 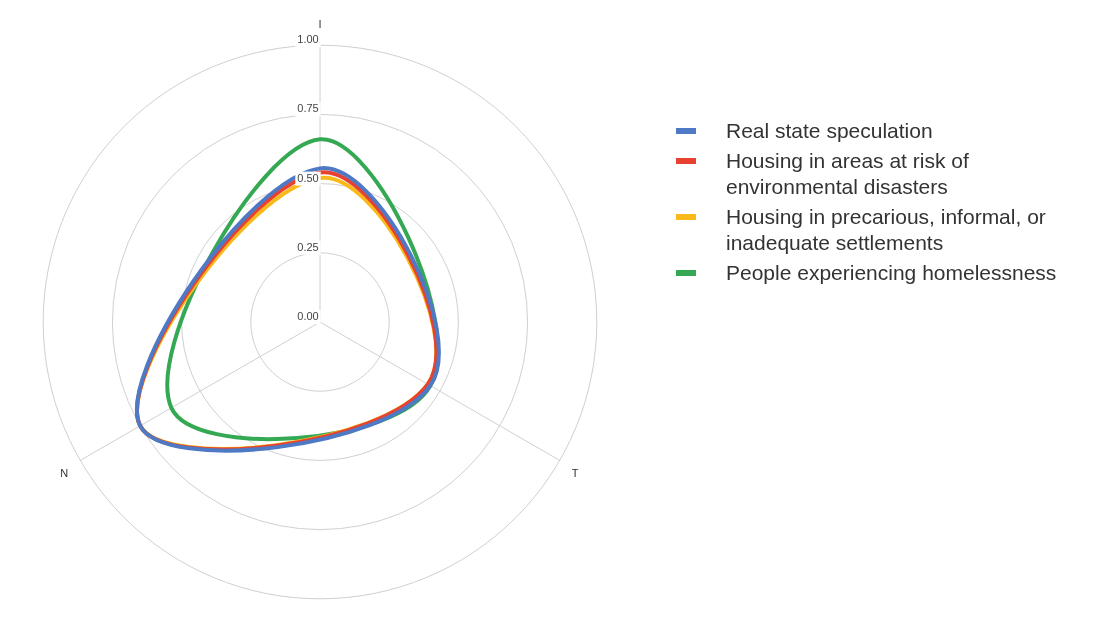 What do you see at coordinates (308, 108) in the screenshot?
I see `y-tick-label: 0.75` at bounding box center [308, 108].